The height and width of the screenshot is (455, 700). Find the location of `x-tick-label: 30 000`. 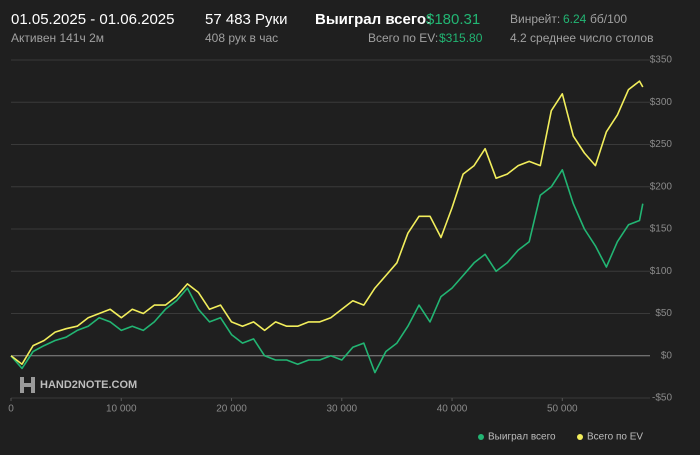

x-tick-label: 30 000 is located at coordinates (341, 409).